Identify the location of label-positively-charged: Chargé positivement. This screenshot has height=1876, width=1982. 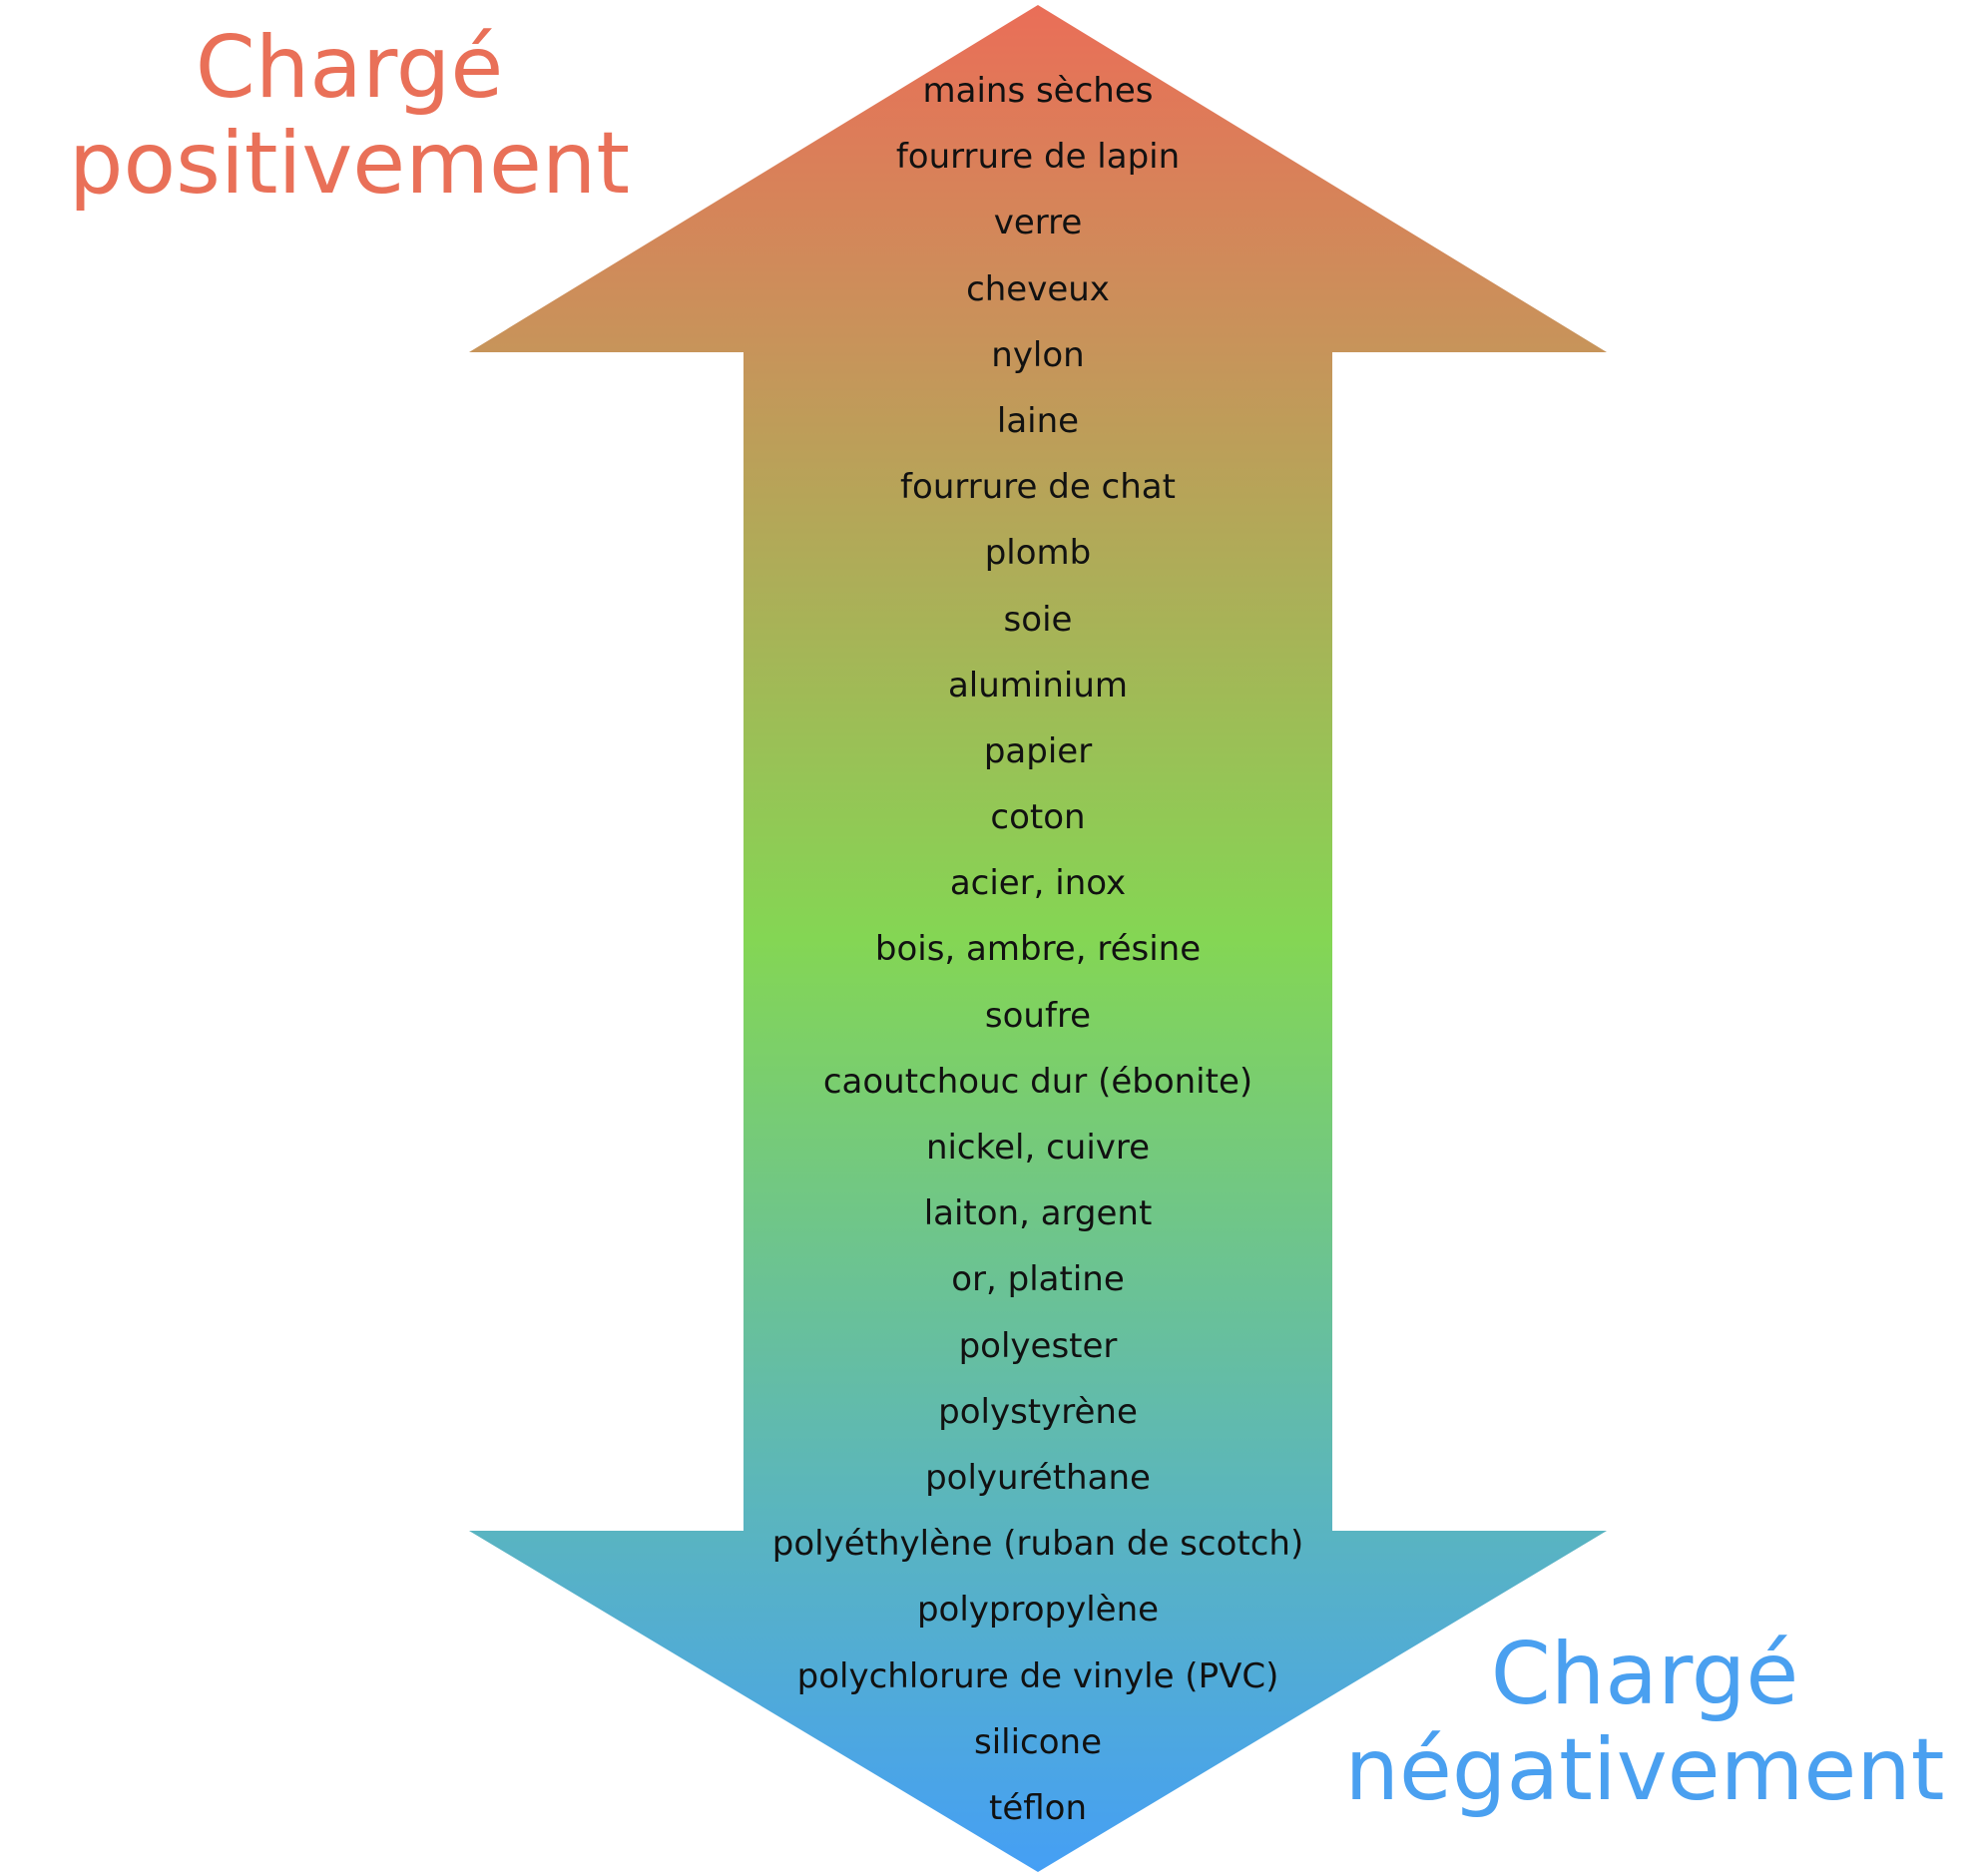
(349, 116).